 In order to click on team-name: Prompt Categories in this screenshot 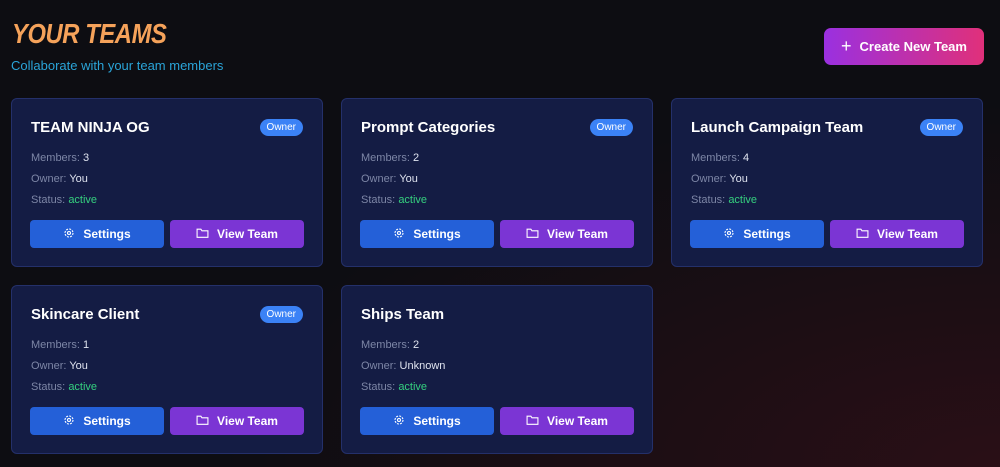, I will do `click(428, 127)`.